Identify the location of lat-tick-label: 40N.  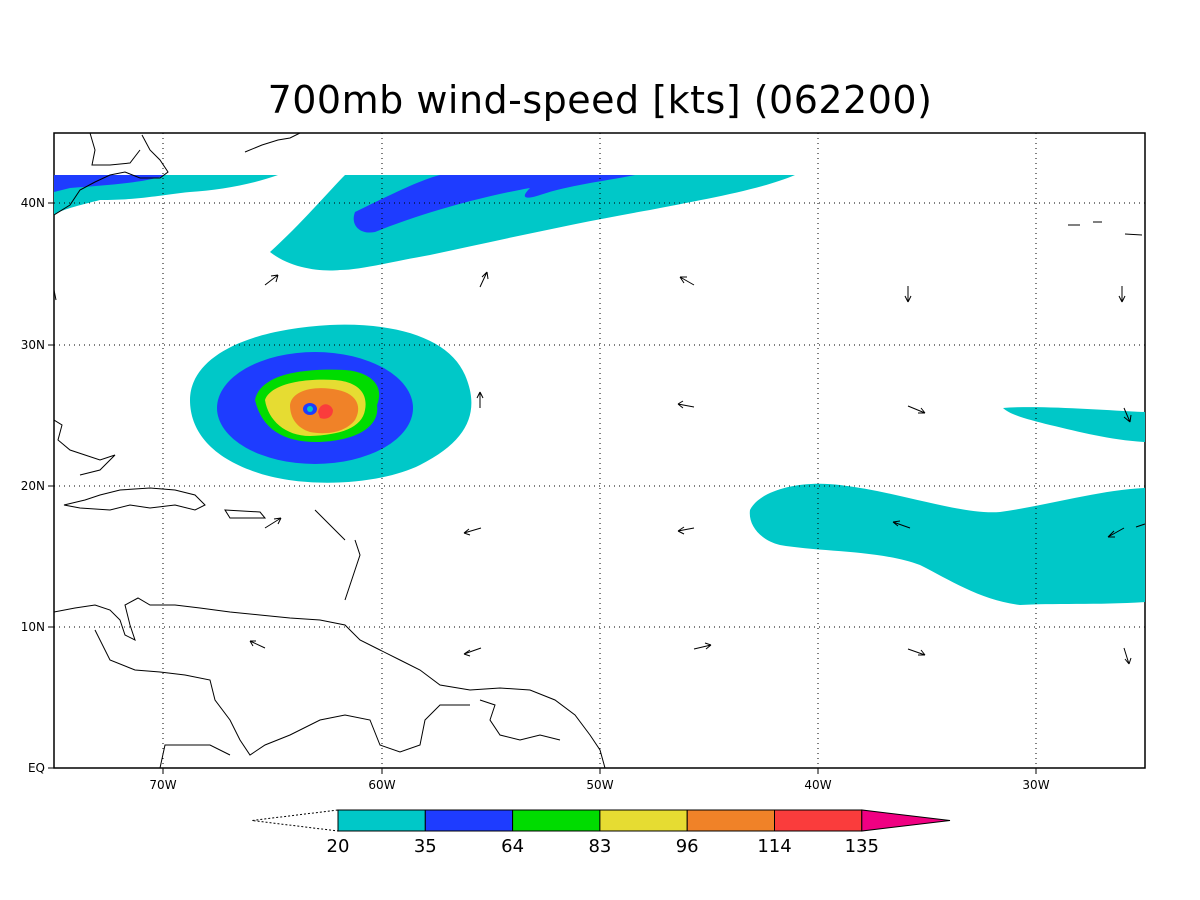
(33, 203).